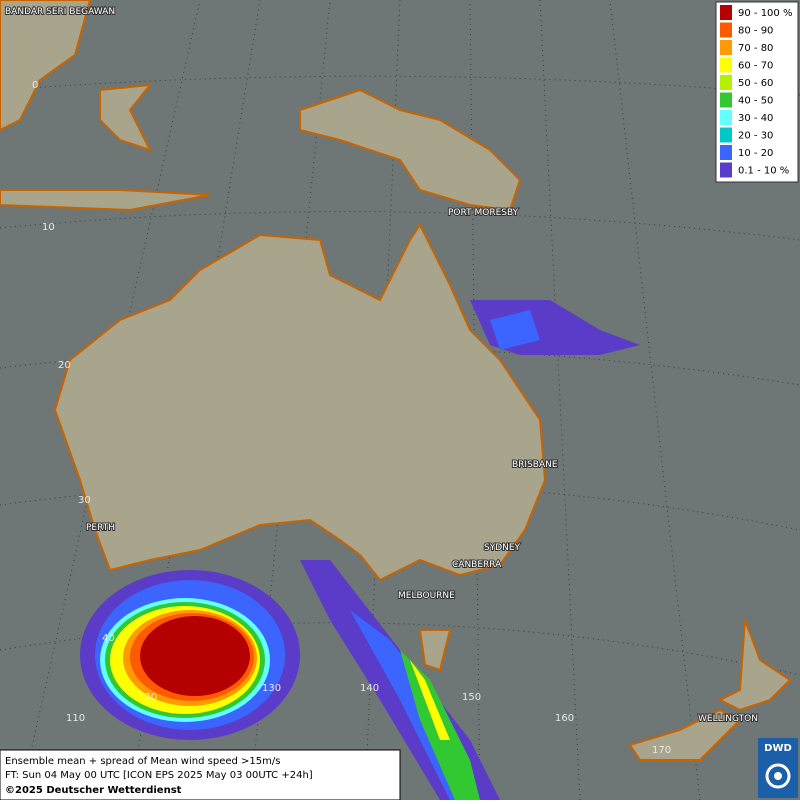 This screenshot has width=800, height=804. I want to click on grid-label: 160, so click(564, 718).